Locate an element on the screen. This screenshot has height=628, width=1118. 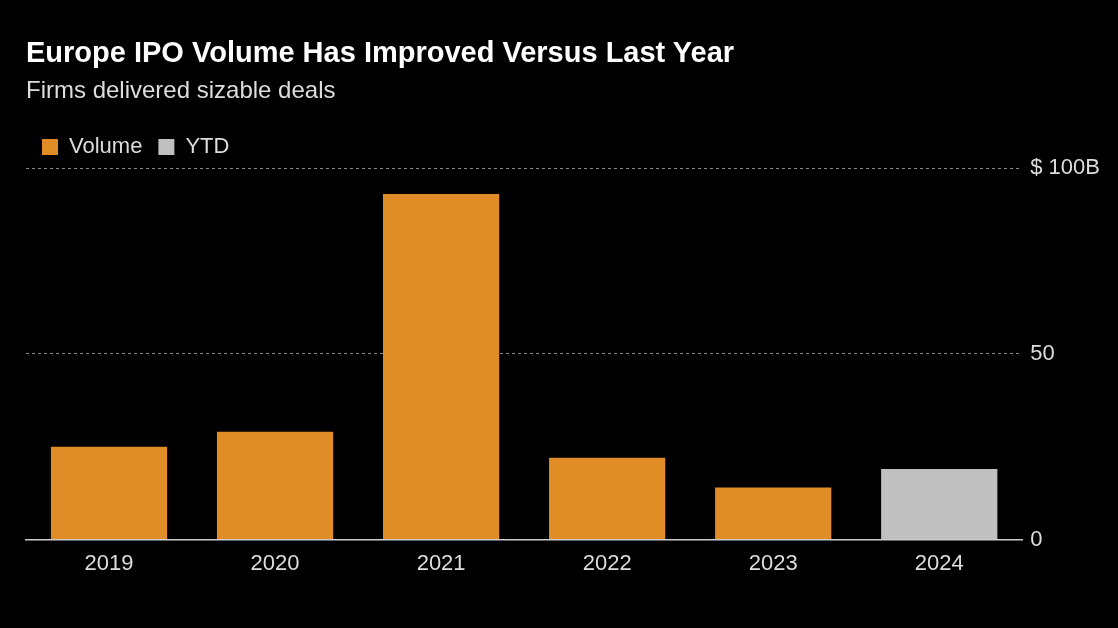
x-tick-label: 2019 is located at coordinates (109, 562).